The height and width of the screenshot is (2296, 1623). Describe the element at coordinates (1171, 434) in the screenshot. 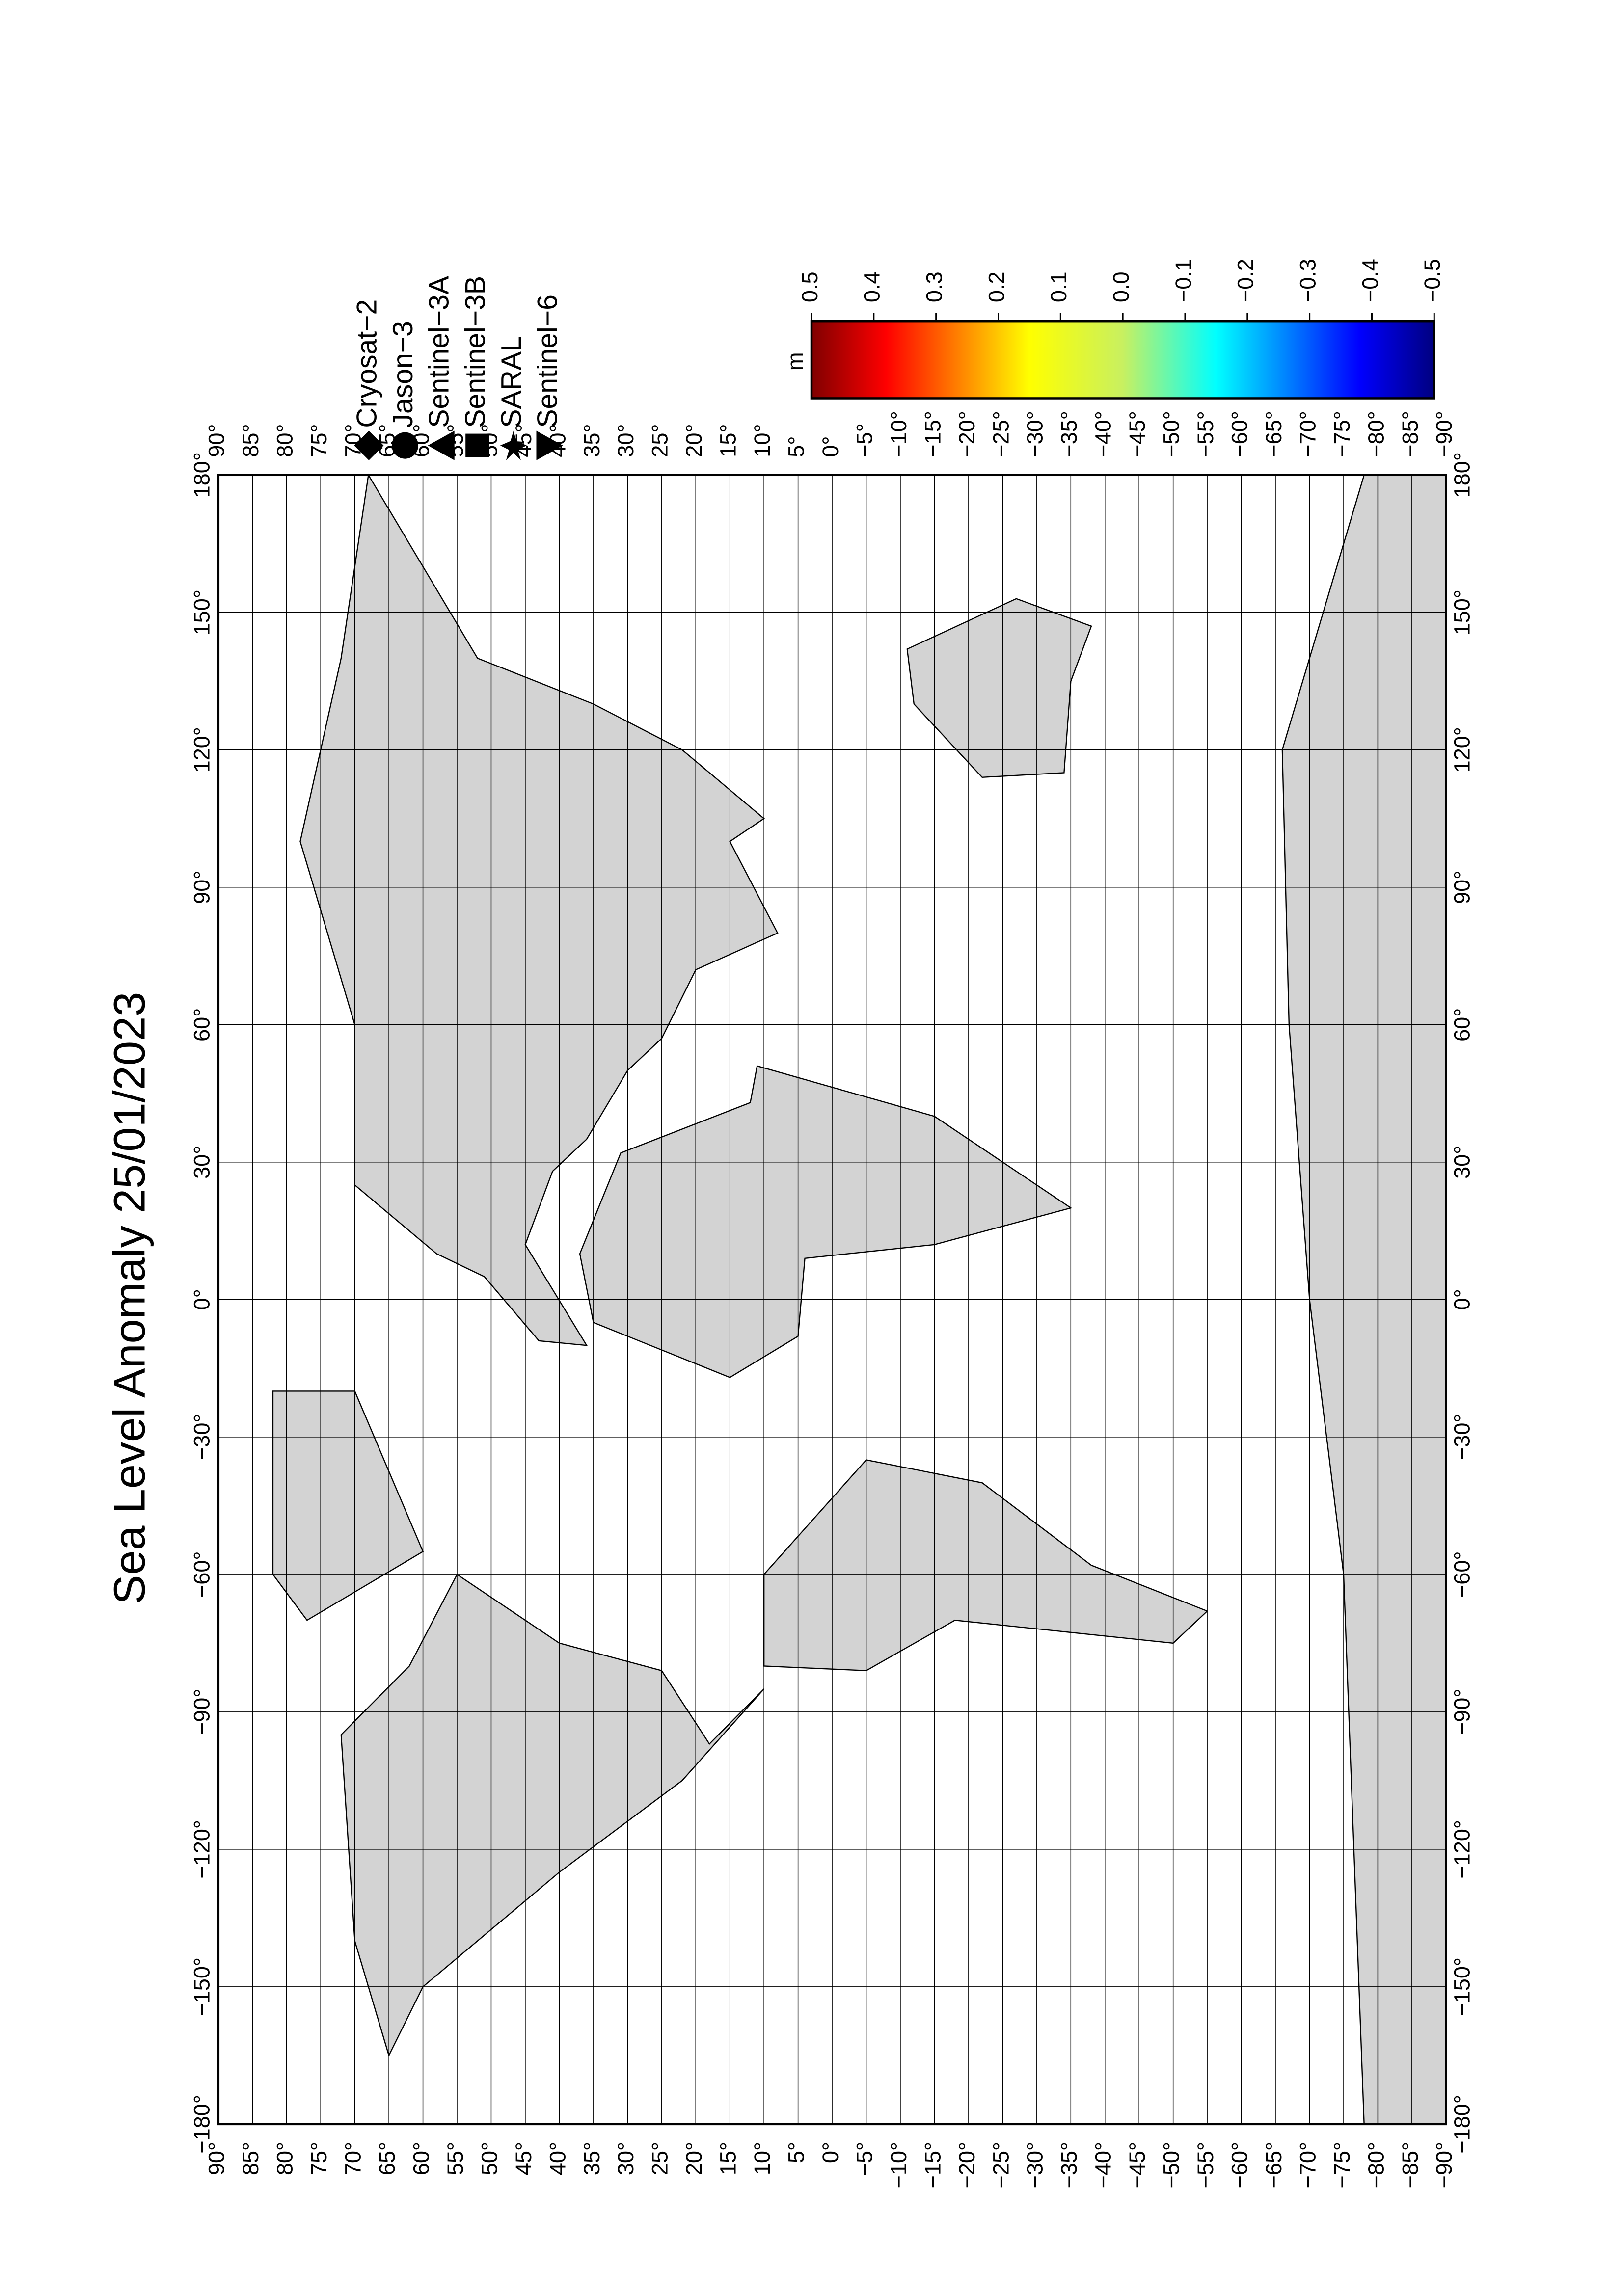

I see `lat-tick-label: −50°` at that location.